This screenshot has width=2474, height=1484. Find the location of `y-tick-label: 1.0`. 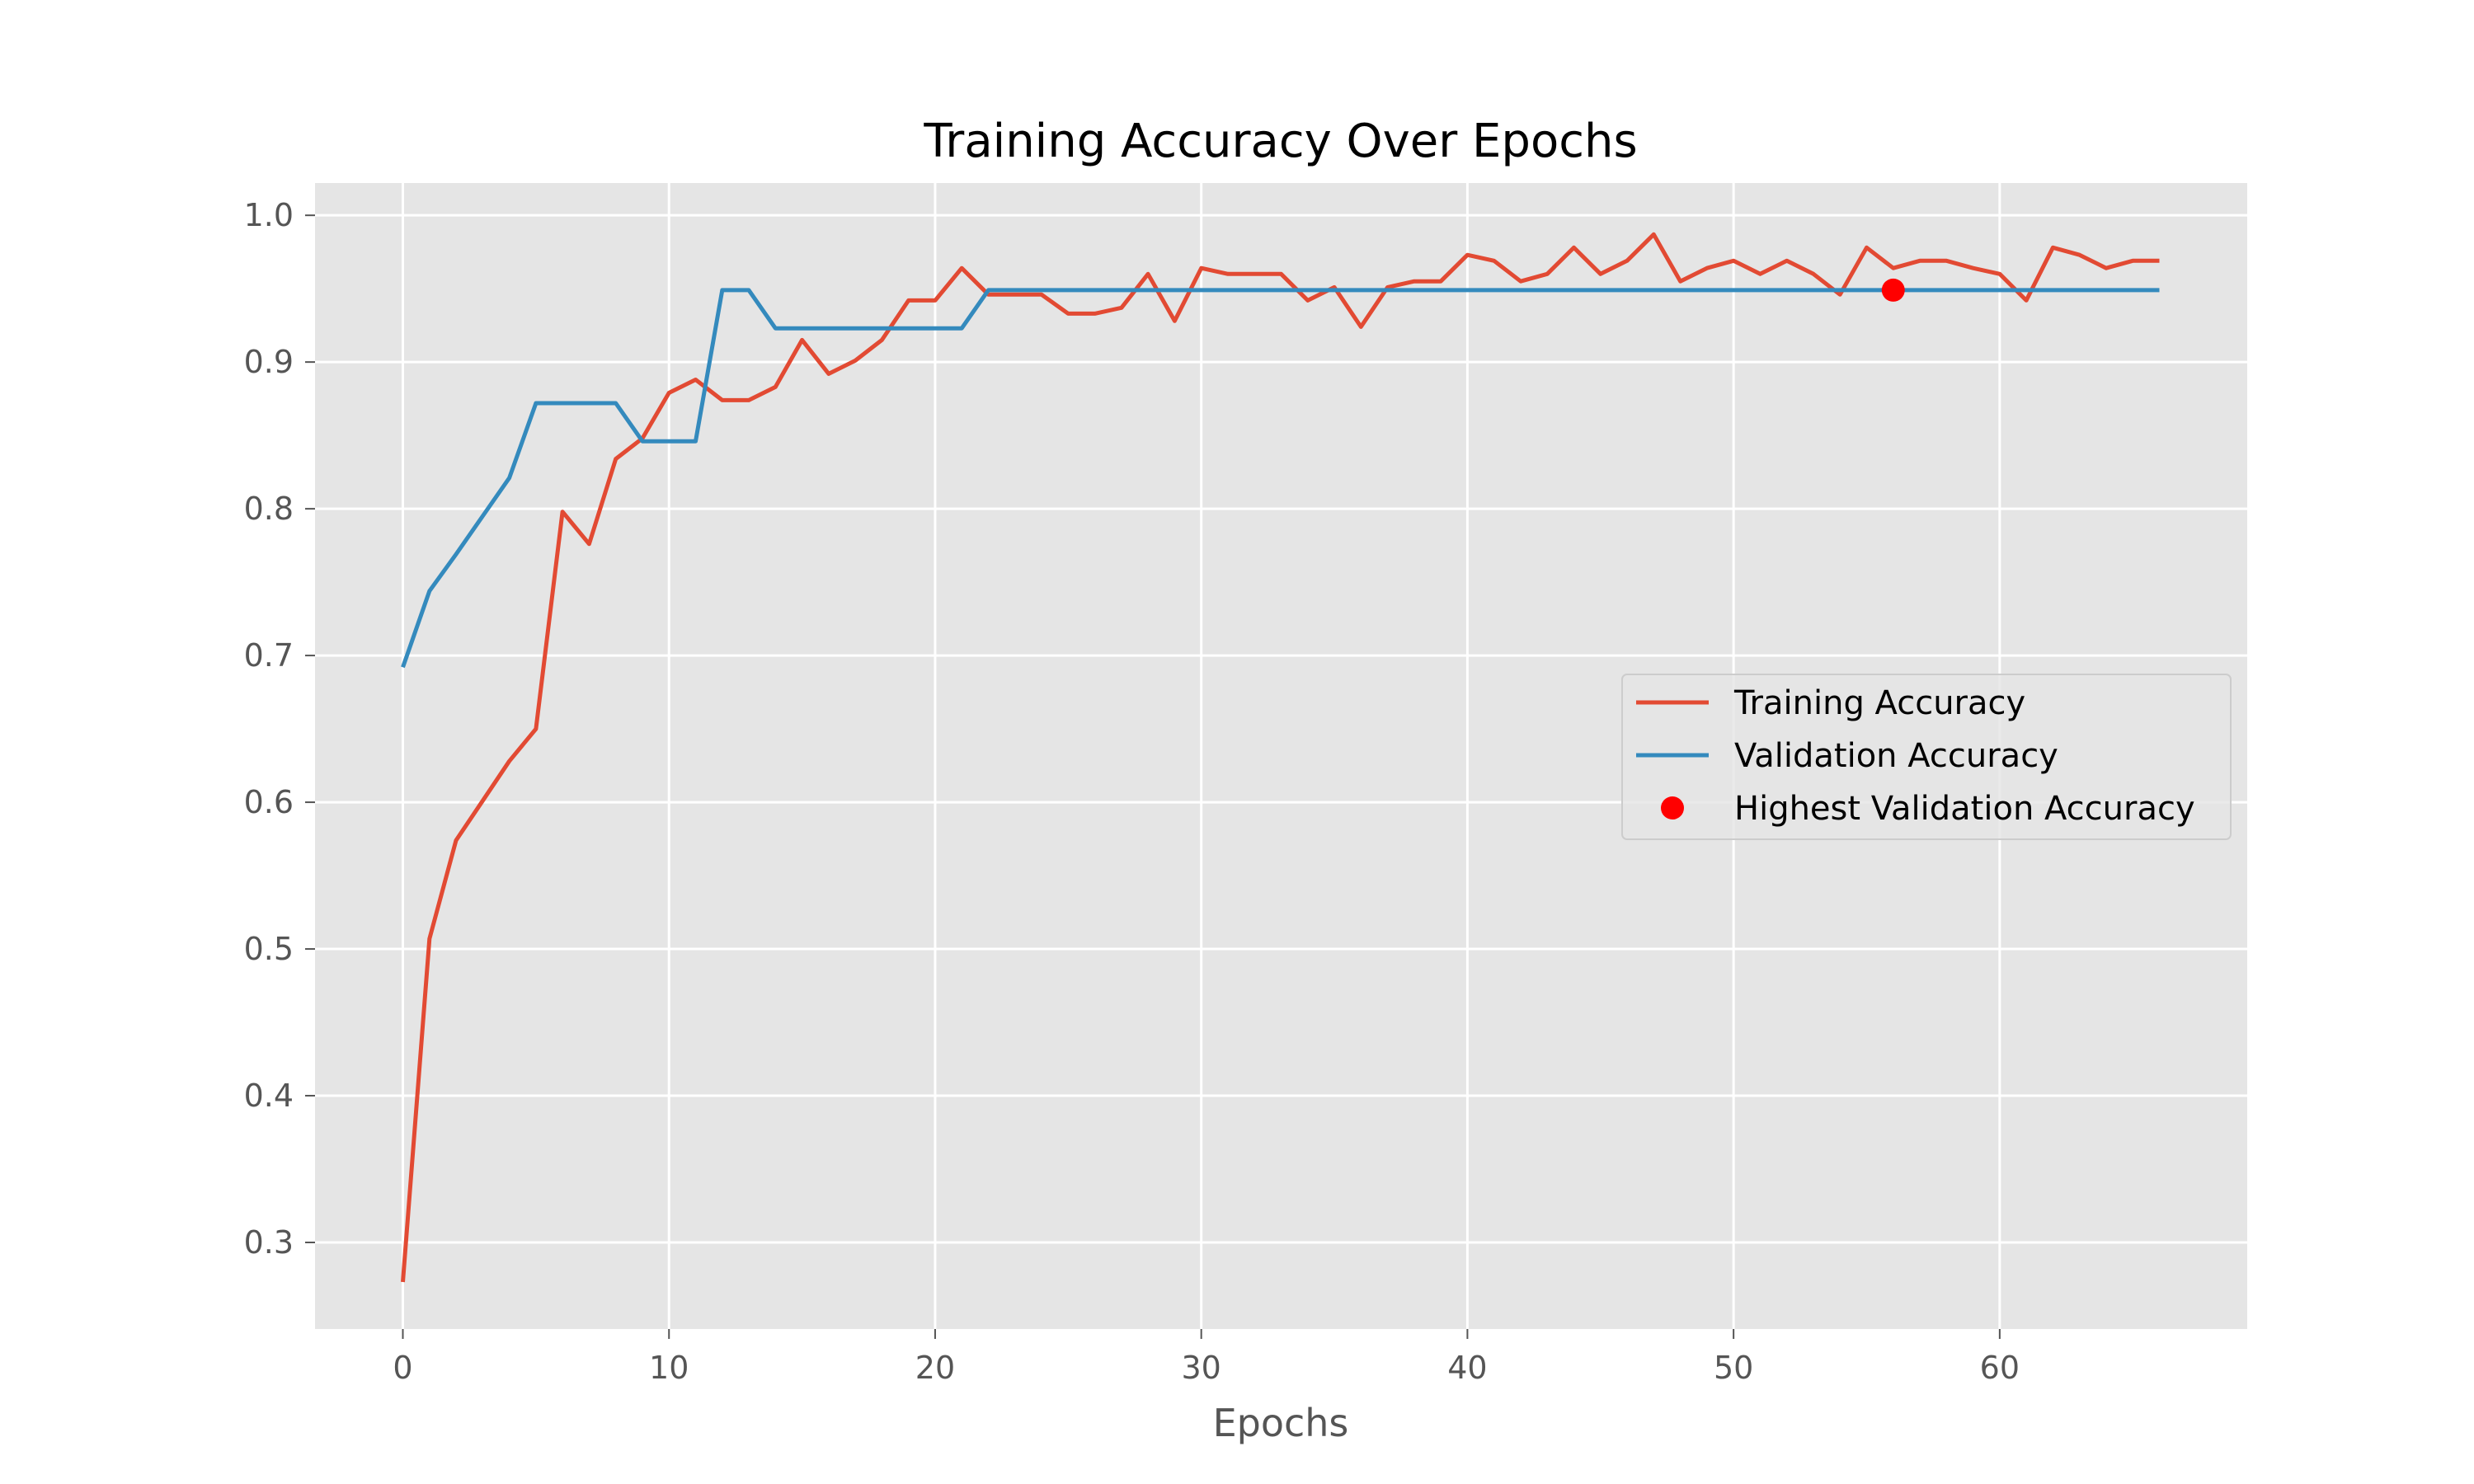

y-tick-label: 1.0 is located at coordinates (269, 215).